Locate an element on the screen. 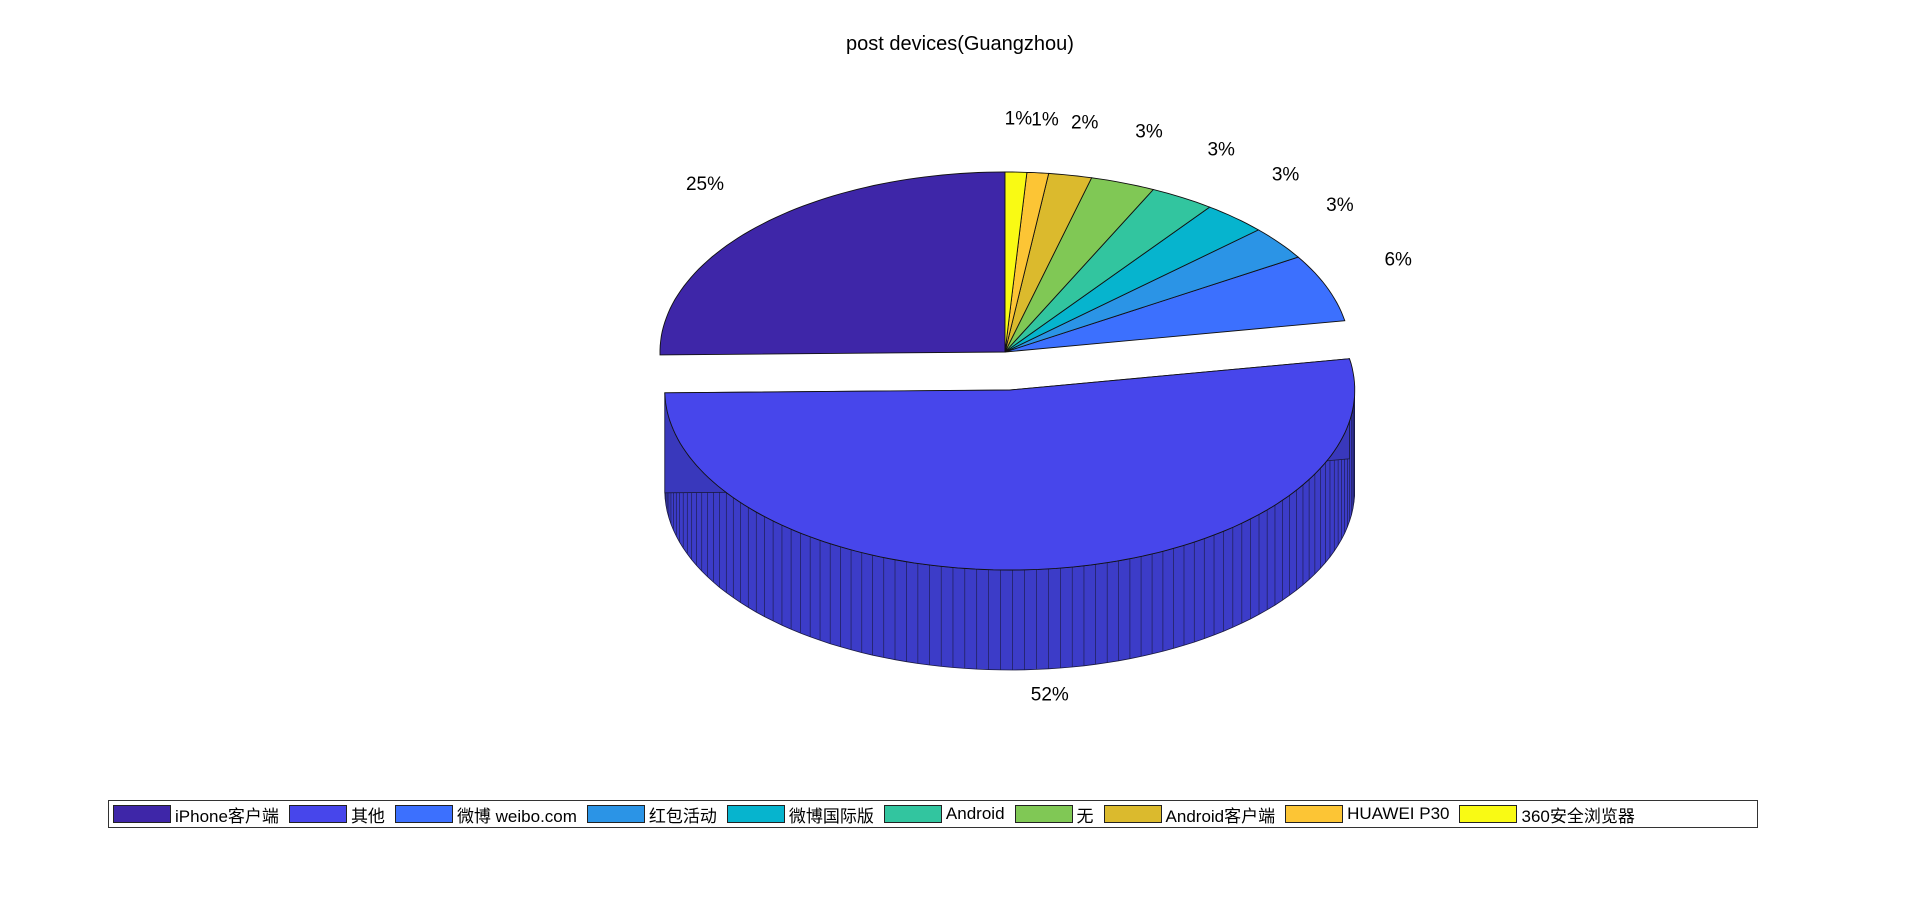 This screenshot has height=912, width=1920. legend-label: 红包活动 is located at coordinates (682, 816).